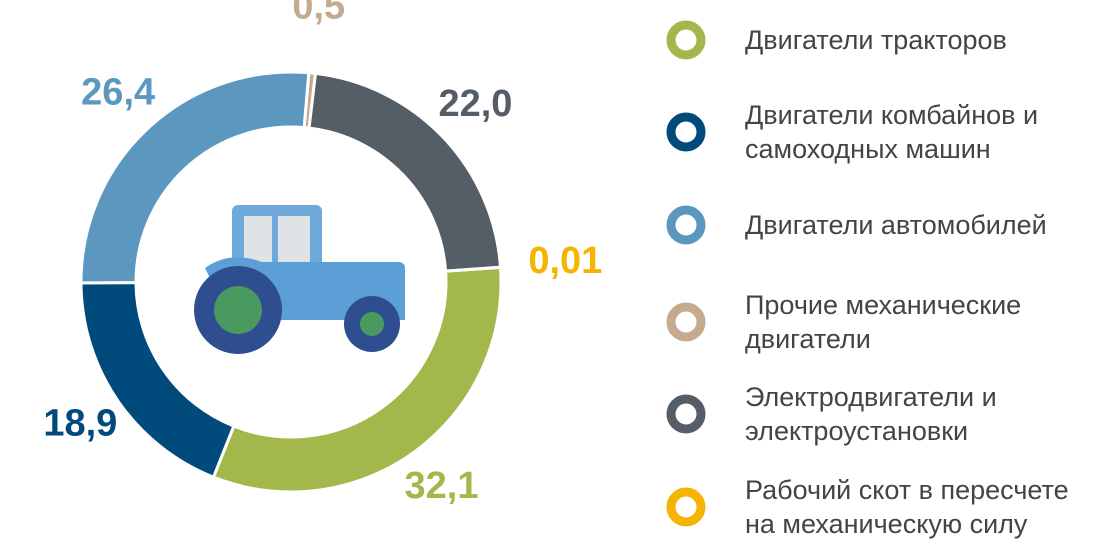  I want to click on legend-label: Электродвигатели и электроустановки, so click(871, 414).